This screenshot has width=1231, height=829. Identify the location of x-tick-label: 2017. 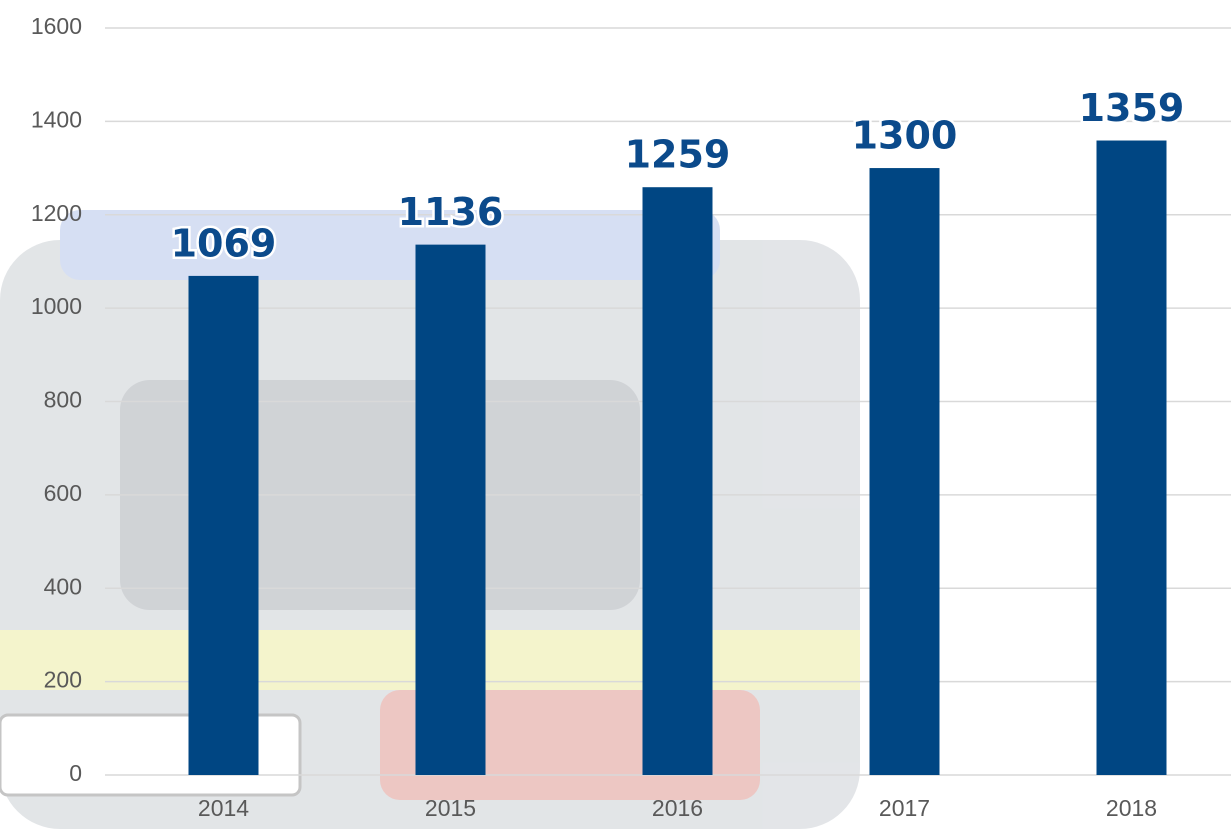
(904, 808).